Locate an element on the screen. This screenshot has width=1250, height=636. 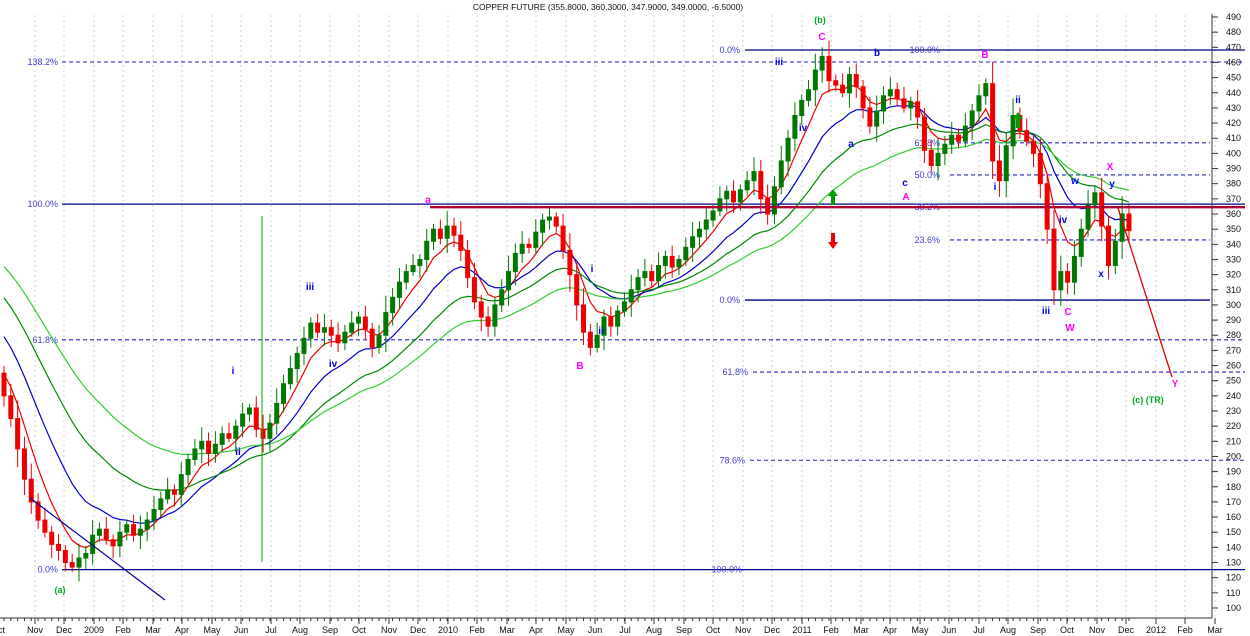
price-label: 130 is located at coordinates (1233, 563).